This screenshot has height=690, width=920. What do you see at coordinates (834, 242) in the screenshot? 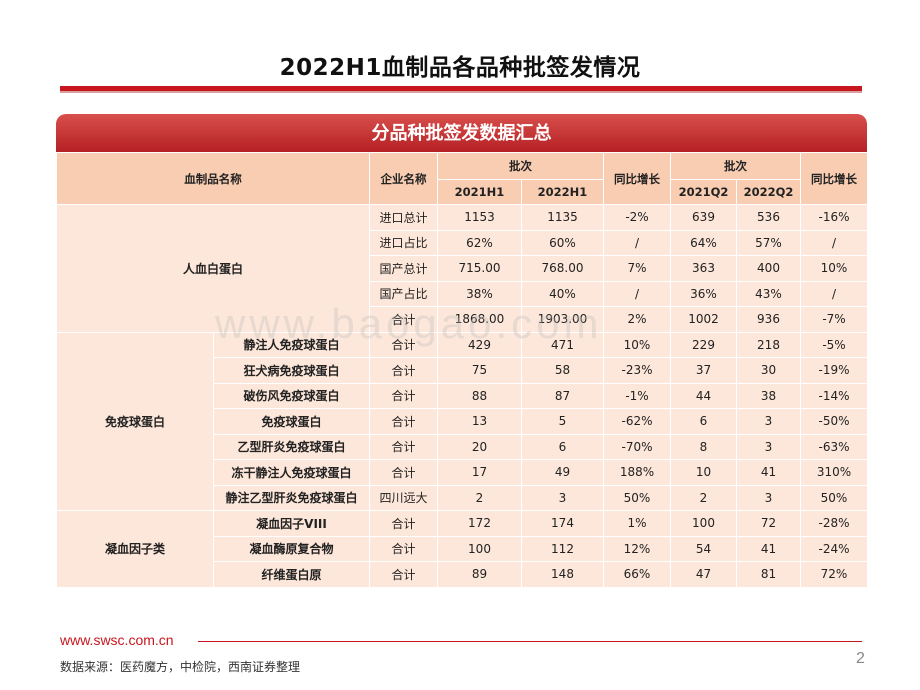
I see `value-yoy-quarter: /` at bounding box center [834, 242].